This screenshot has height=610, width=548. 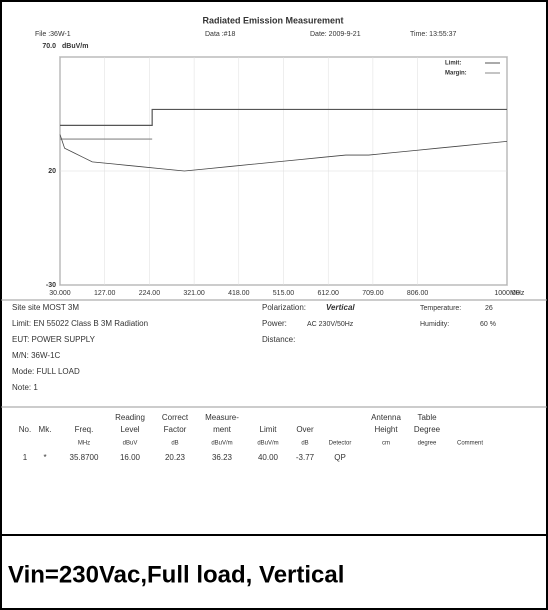 I want to click on x-unit: MHz, so click(x=517, y=293).